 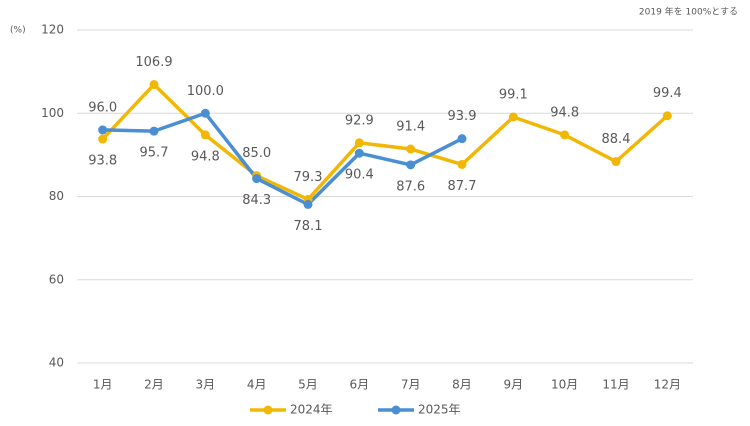 I want to click on series-line, so click(x=282, y=159).